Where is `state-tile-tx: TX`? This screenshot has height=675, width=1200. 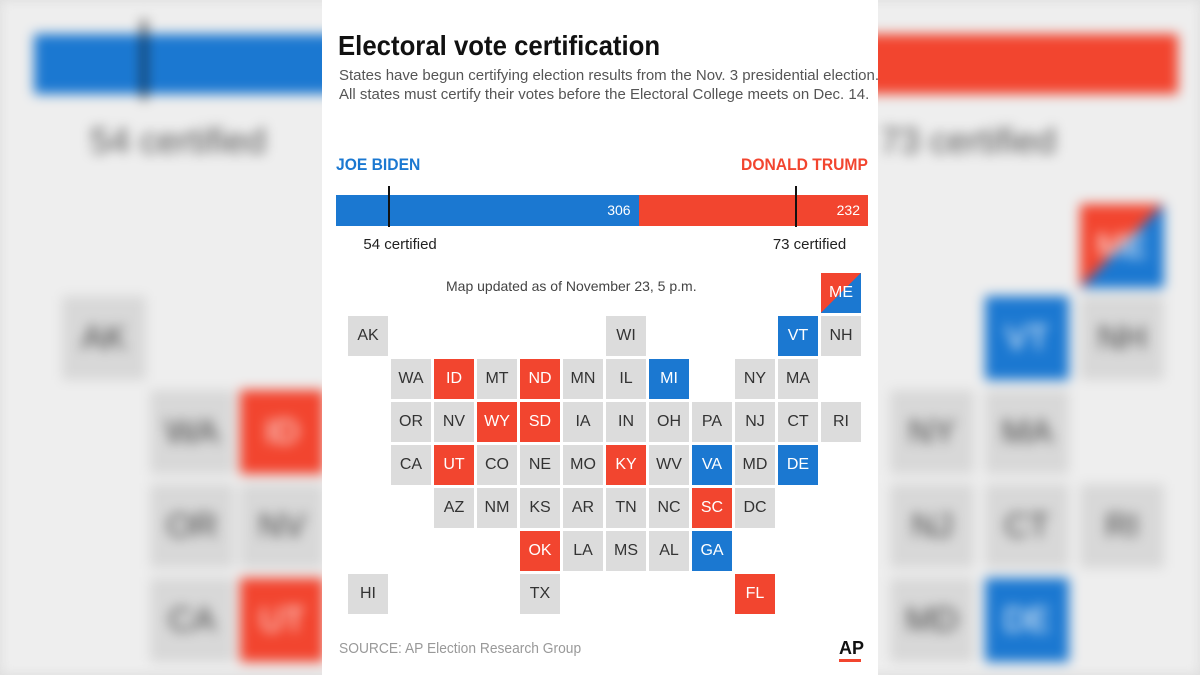 state-tile-tx: TX is located at coordinates (540, 594).